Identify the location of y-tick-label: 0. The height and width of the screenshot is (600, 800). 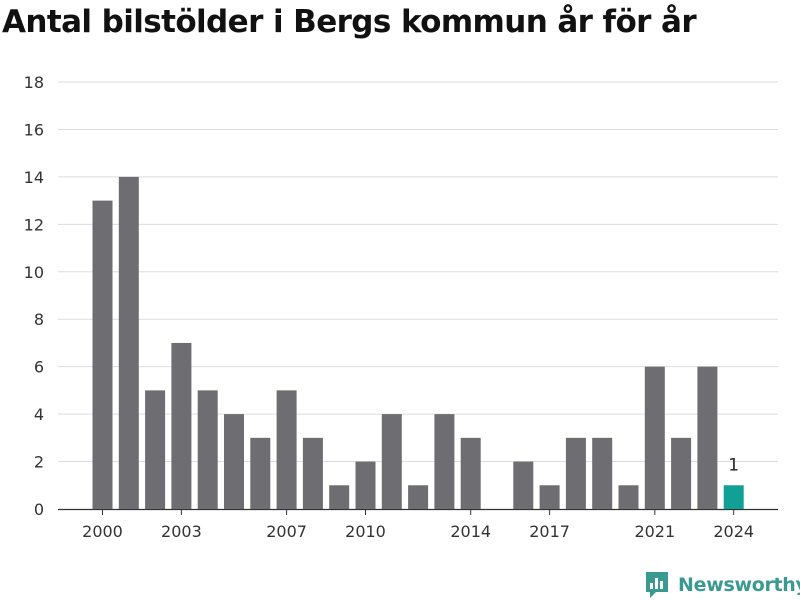
(39, 509).